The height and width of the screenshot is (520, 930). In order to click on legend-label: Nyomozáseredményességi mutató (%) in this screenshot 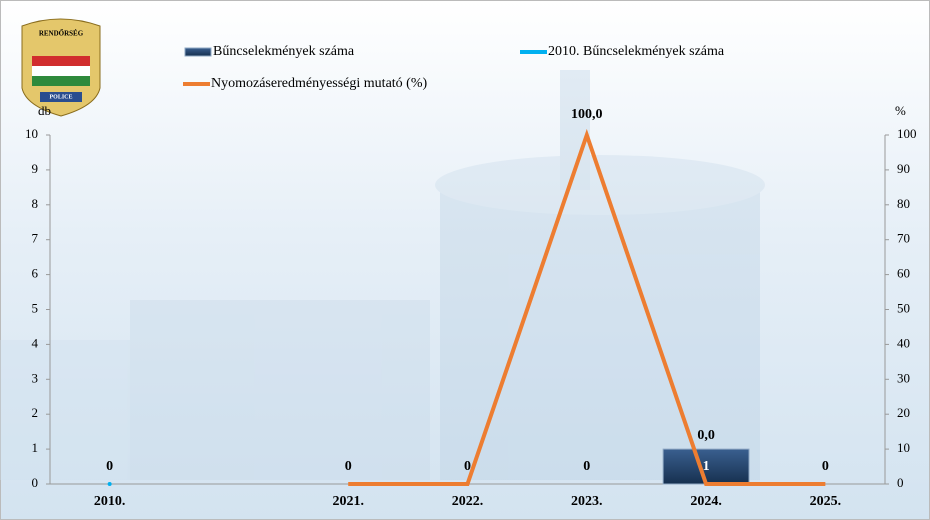, I will do `click(319, 83)`.